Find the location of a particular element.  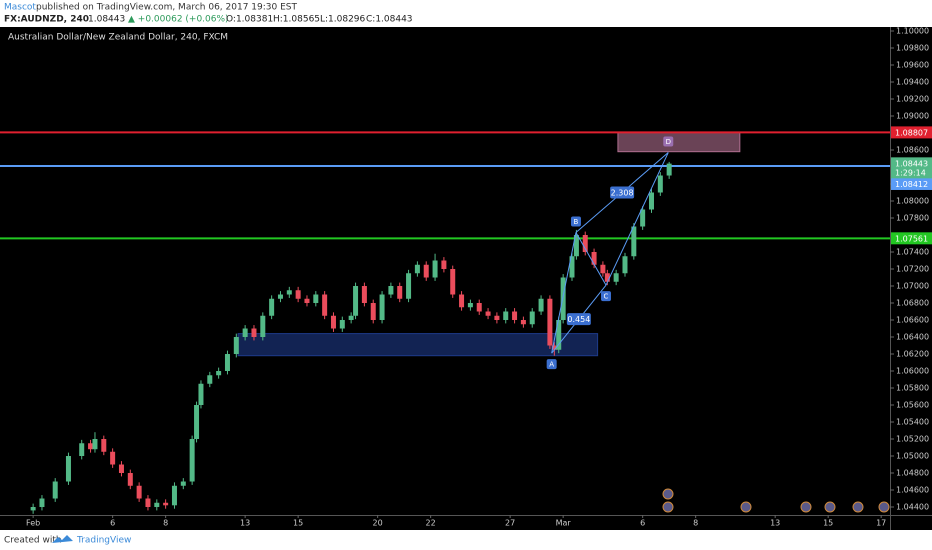

y-tick-label: 1.06800 is located at coordinates (912, 303).